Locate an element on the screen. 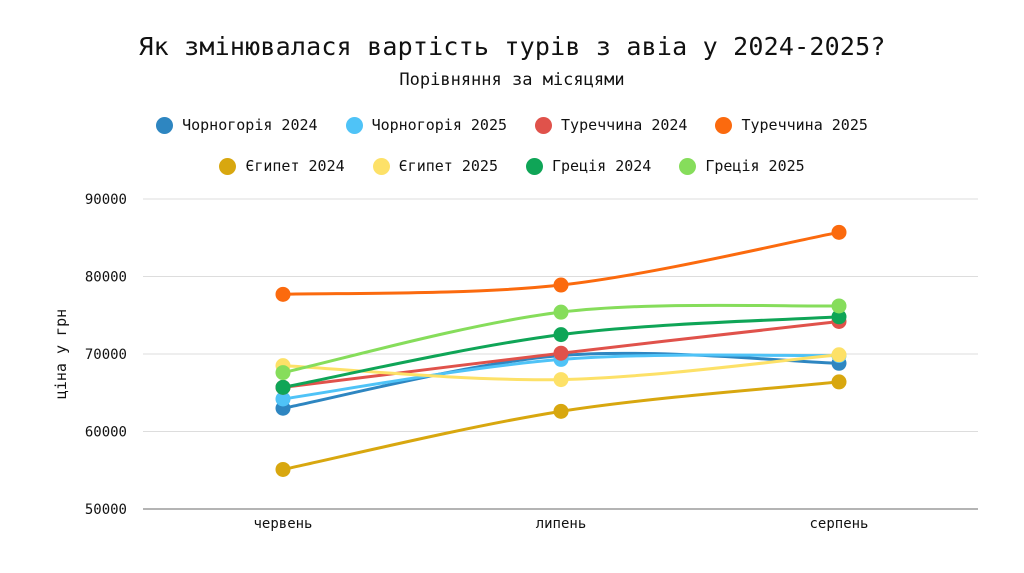 The width and height of the screenshot is (1024, 573). legend-label: Єгипет 2024 is located at coordinates (295, 166).